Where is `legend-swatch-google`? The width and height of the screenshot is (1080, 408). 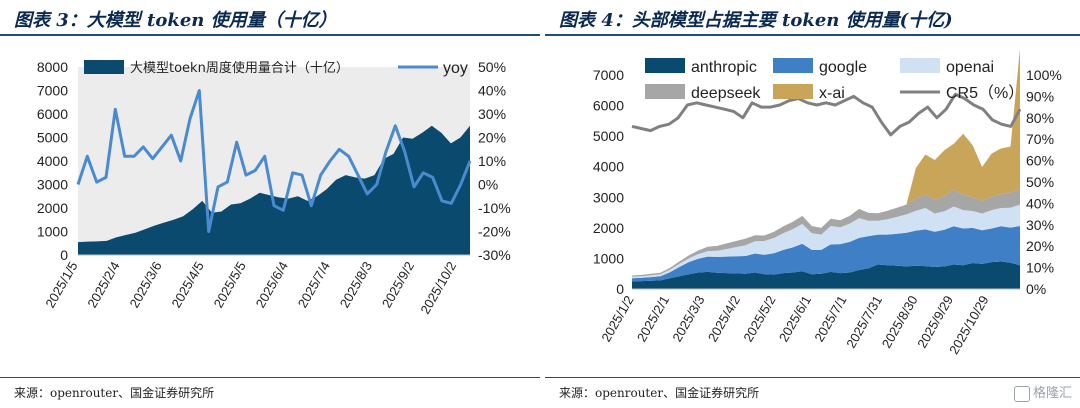 legend-swatch-google is located at coordinates (793, 65).